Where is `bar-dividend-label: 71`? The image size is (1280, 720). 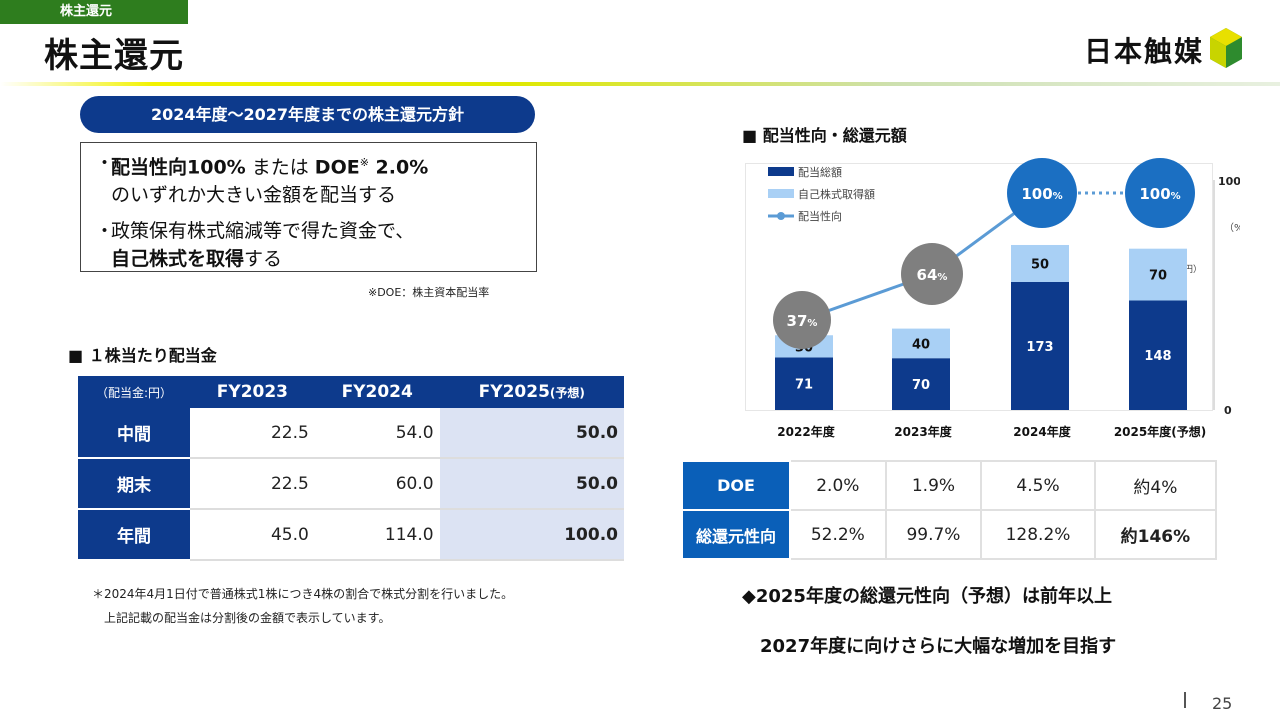 bar-dividend-label: 71 is located at coordinates (804, 385).